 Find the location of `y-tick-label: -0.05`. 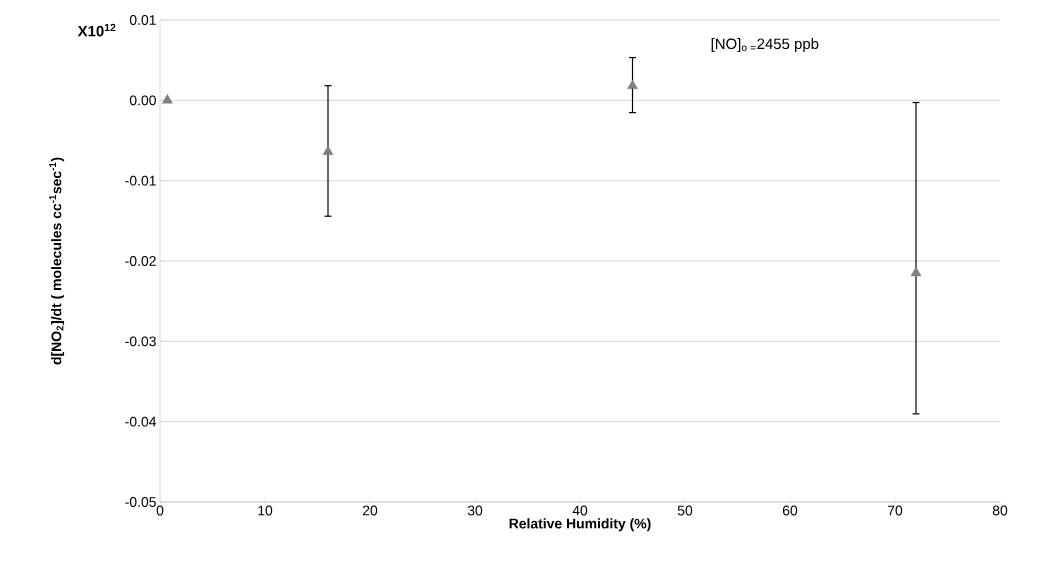

y-tick-label: -0.05 is located at coordinates (140, 502).